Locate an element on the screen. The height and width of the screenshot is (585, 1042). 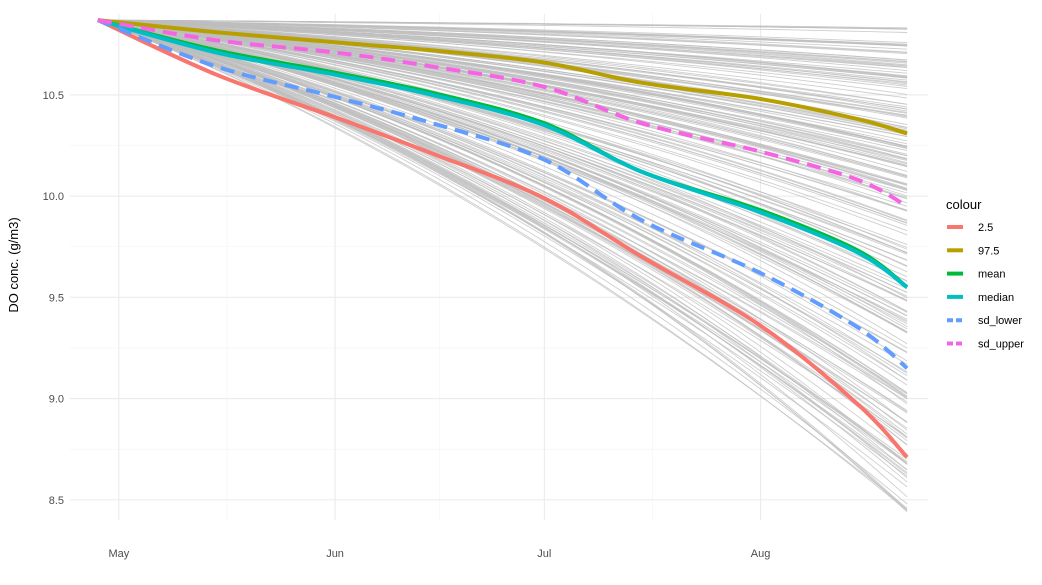
y-axis-title: DO conc. (g/m3) is located at coordinates (13, 264).